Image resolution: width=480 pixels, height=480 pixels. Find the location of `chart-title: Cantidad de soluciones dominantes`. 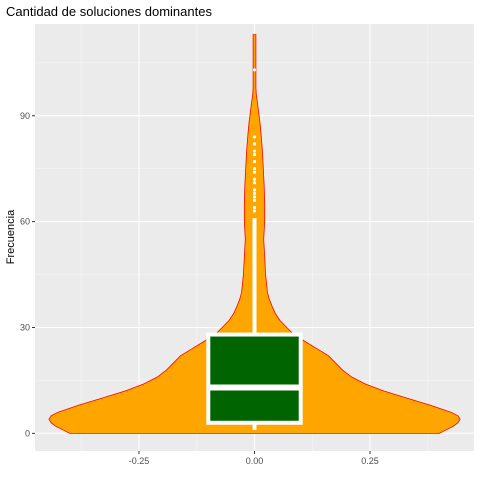

chart-title: Cantidad de soluciones dominantes is located at coordinates (109, 11).